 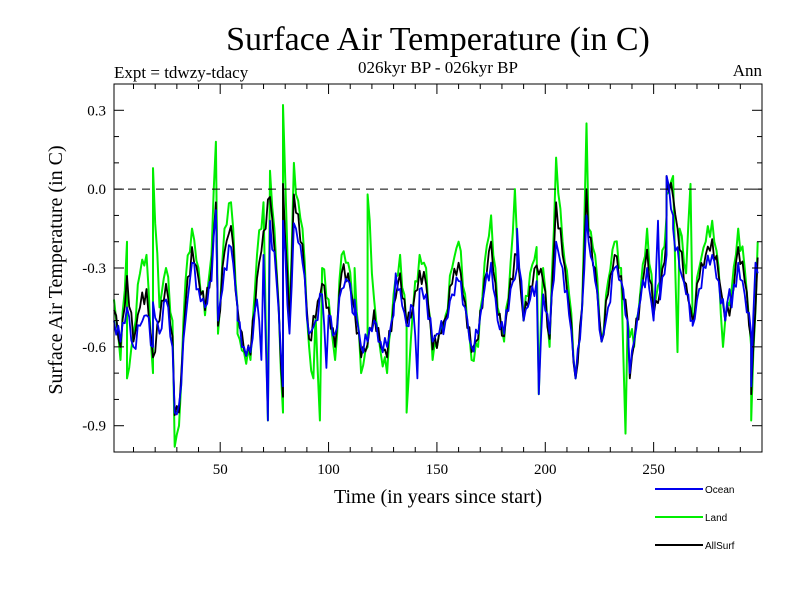 I want to click on chart-subtitle: 026kyr BP - 026kyr BP, so click(x=438, y=67).